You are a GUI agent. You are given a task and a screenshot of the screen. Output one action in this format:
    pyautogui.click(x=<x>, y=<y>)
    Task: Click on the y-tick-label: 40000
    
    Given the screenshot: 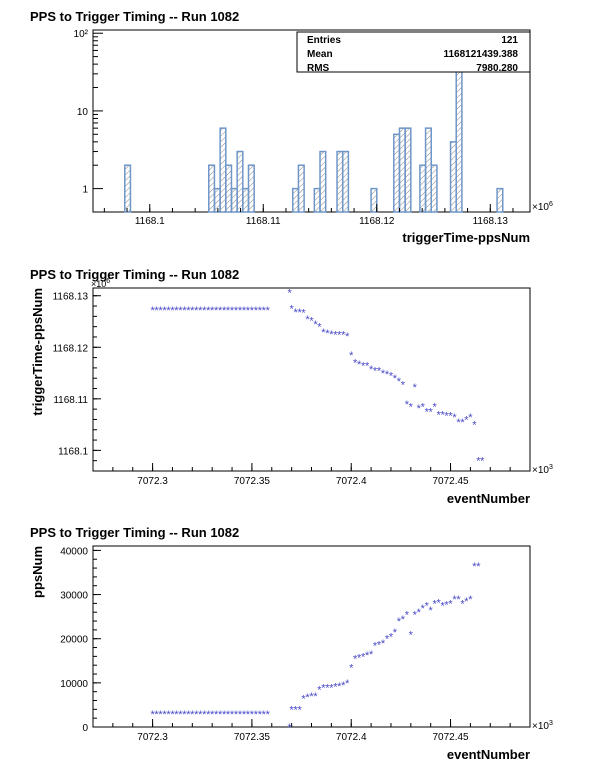 What is the action you would take?
    pyautogui.click(x=74, y=551)
    